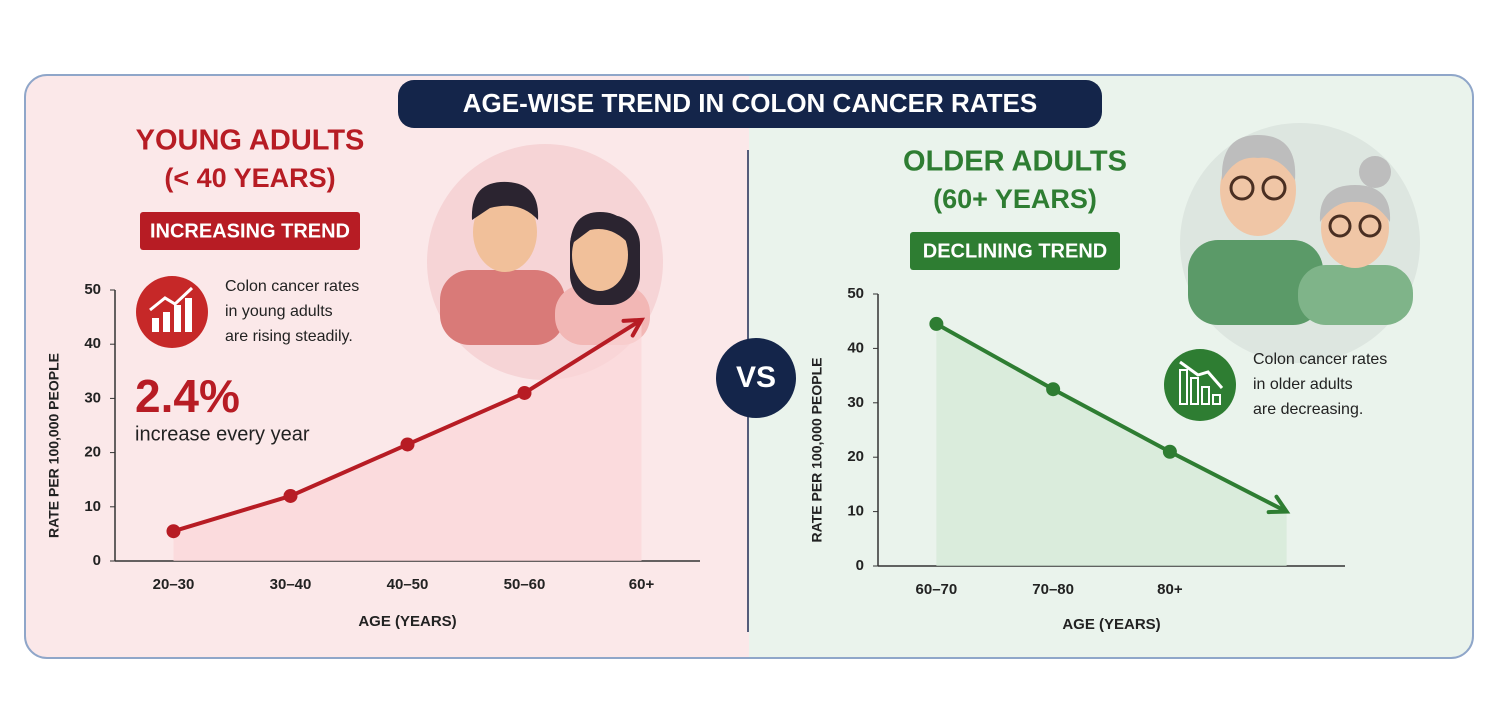  I want to click on x-tick-label: 50–60, so click(525, 584).